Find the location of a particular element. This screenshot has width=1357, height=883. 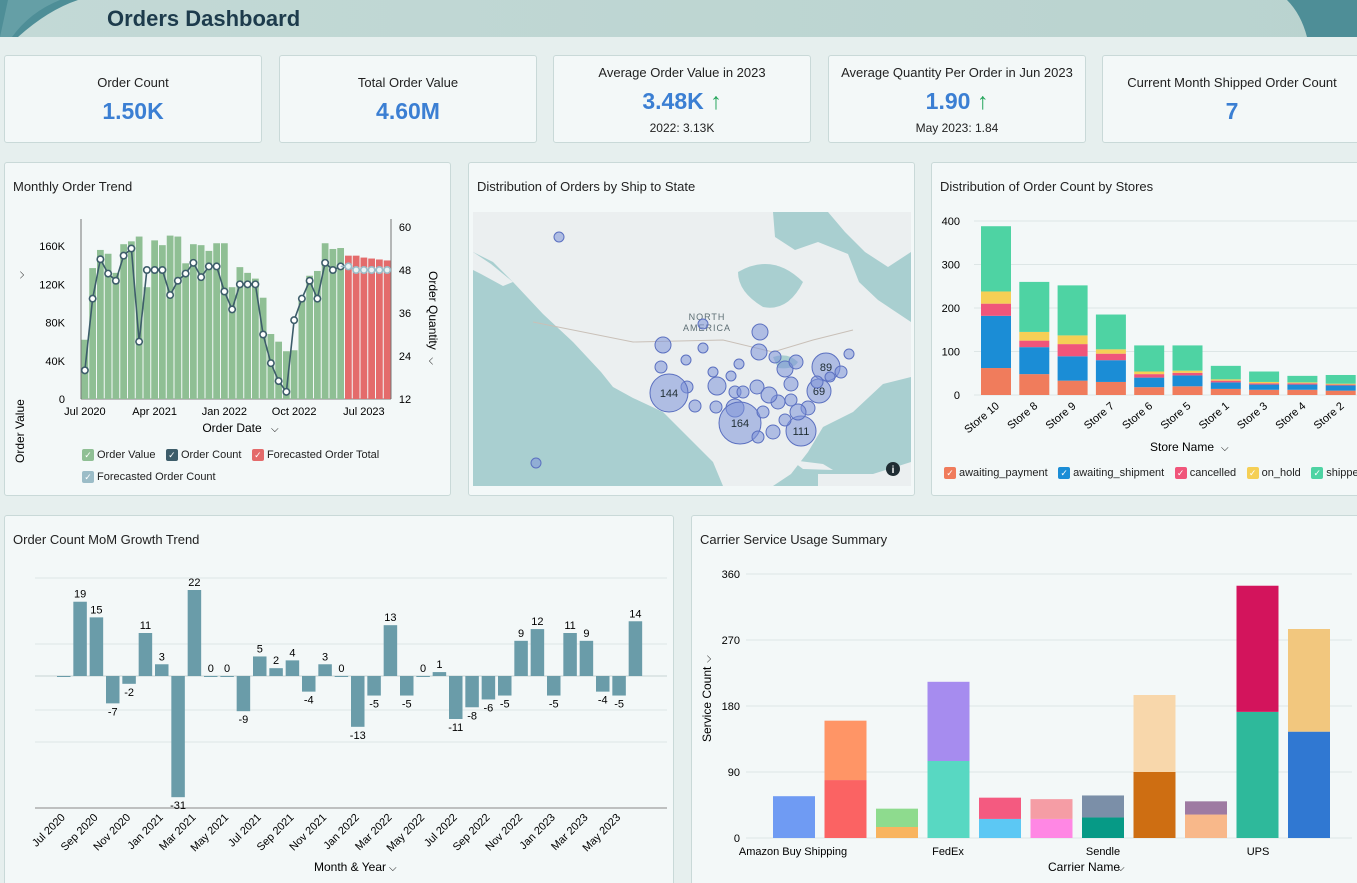

legend-item-forecasted-order-total: ✓ Forecasted Order Total is located at coordinates (315, 455).